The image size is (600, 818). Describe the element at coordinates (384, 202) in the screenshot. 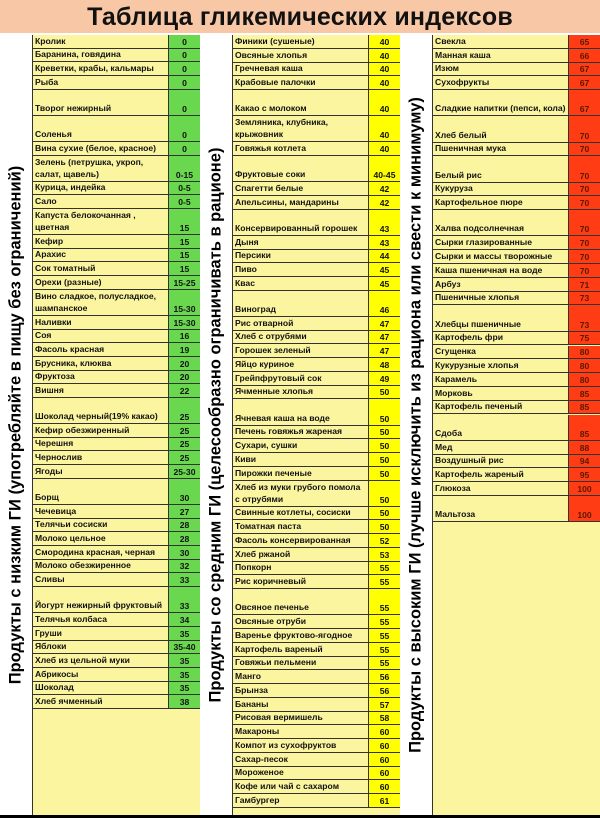

I see `gi-value: 42` at that location.